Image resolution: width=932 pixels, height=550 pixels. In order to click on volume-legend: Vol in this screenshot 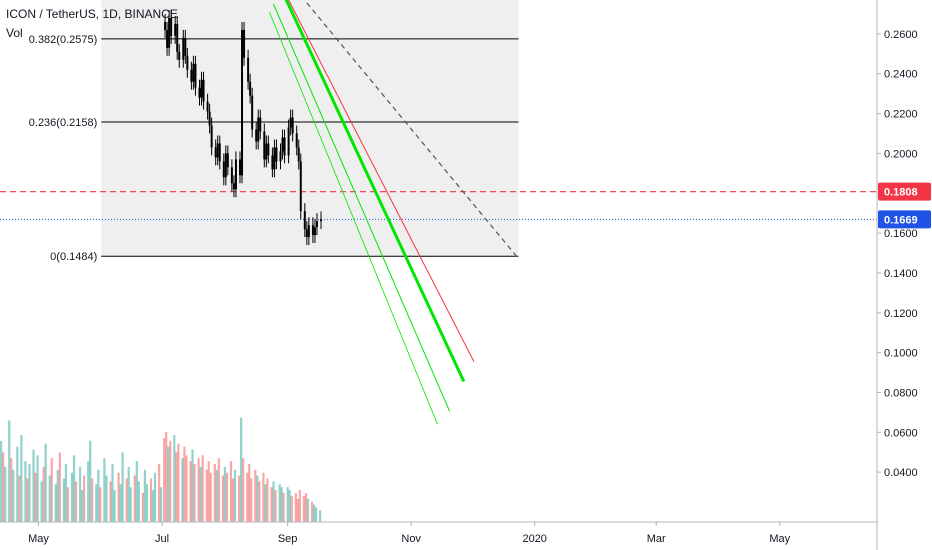, I will do `click(14, 33)`.